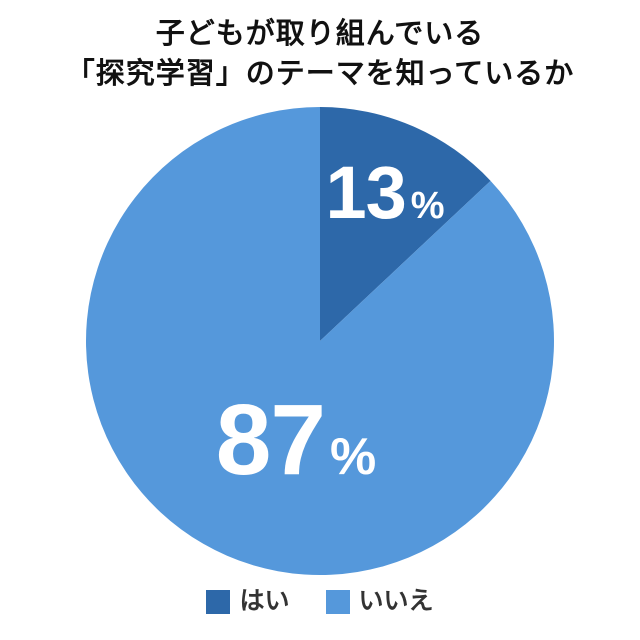 The image size is (640, 640). Describe the element at coordinates (264, 601) in the screenshot. I see `legend-label-yes: はい` at that location.